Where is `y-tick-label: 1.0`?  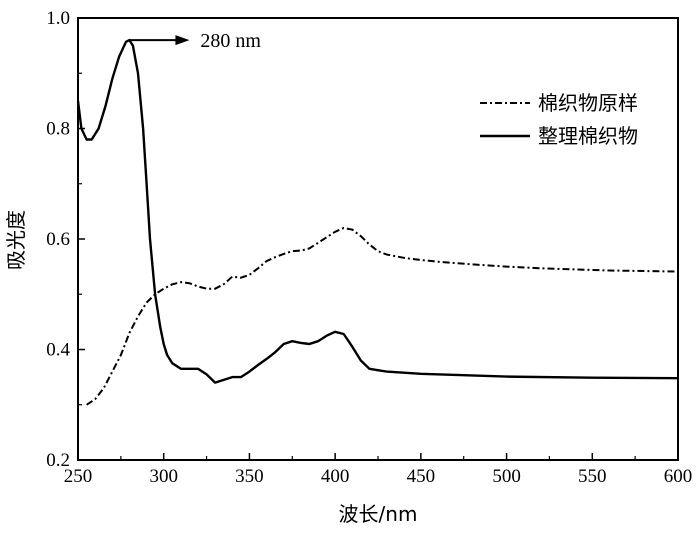 y-tick-label: 1.0 is located at coordinates (58, 18).